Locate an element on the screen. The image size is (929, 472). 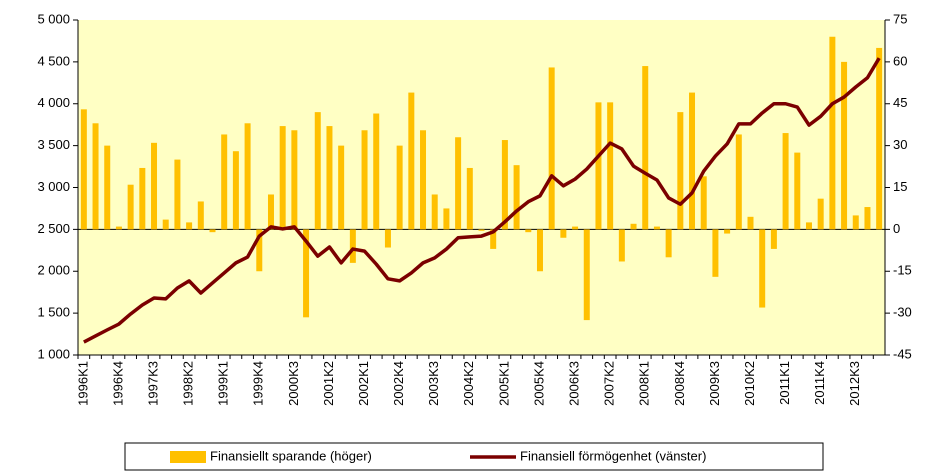
x-tick-label: 2010K2 is located at coordinates (749, 383).